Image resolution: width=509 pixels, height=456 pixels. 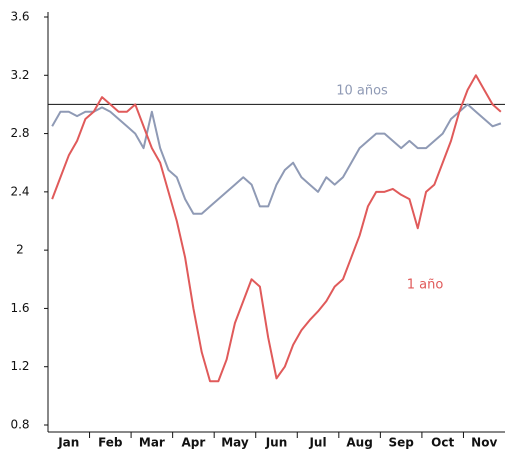 I want to click on x-tick-label: Sep, so click(x=401, y=443).